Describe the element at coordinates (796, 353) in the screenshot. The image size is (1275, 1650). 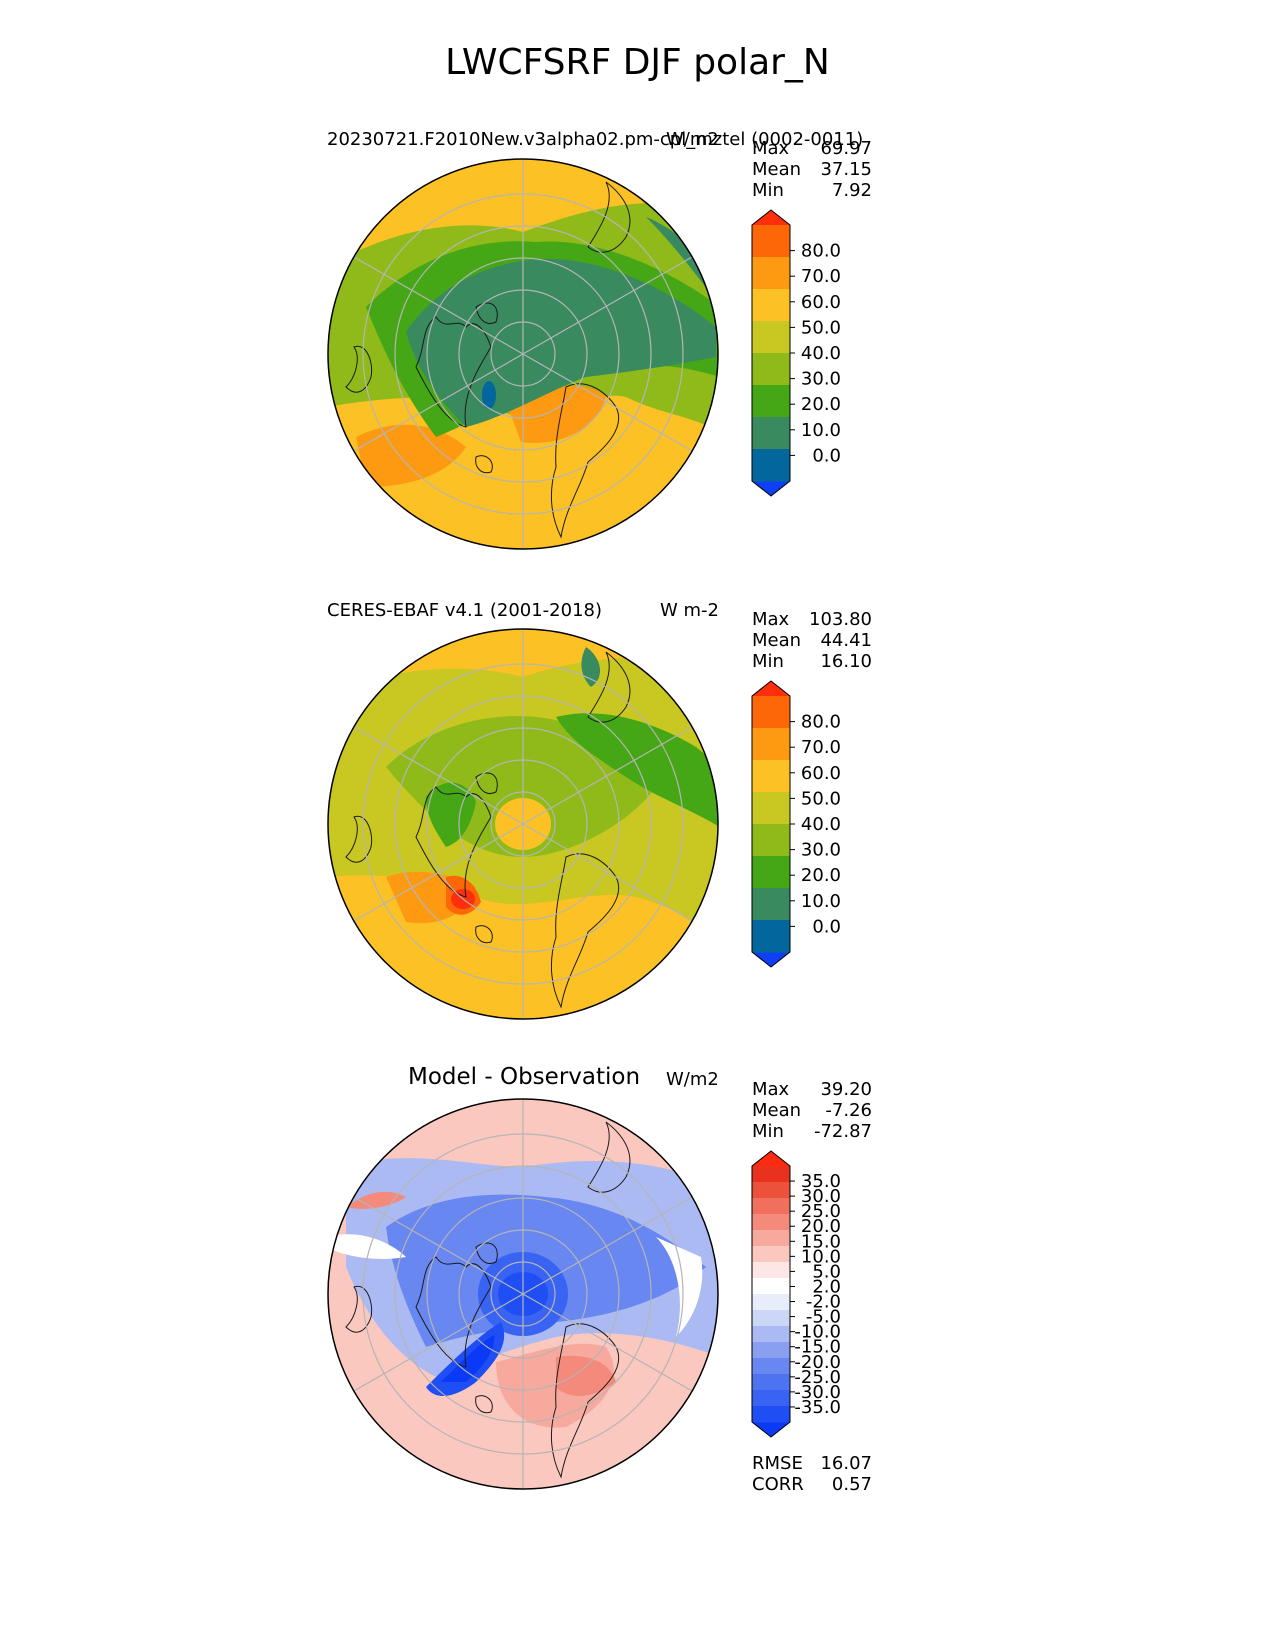
I see `colorbar-model: 80.0 70.0 60.0 50.0 40.0 30.0 20.0 10.0 0.0` at that location.